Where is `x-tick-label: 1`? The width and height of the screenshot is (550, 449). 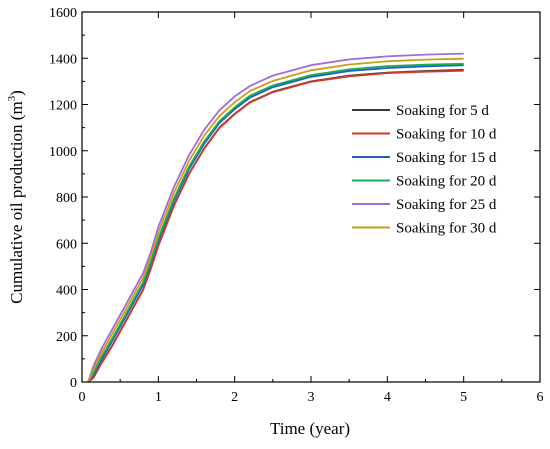 x-tick-label: 1 is located at coordinates (158, 397).